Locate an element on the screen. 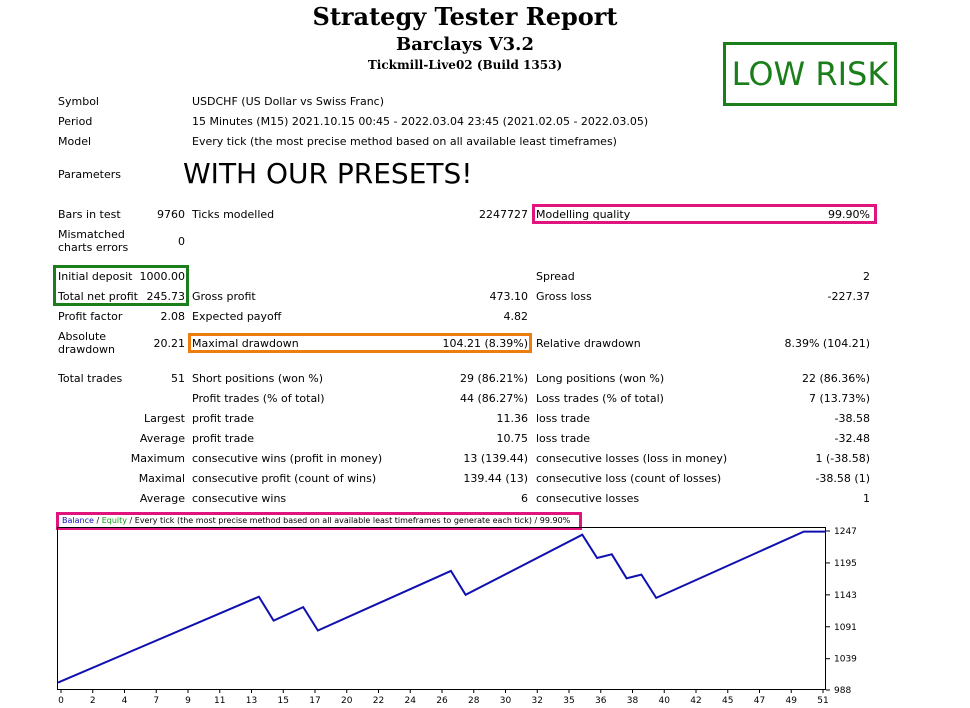  loss-trades-value: 7 (13.73%) is located at coordinates (839, 398).